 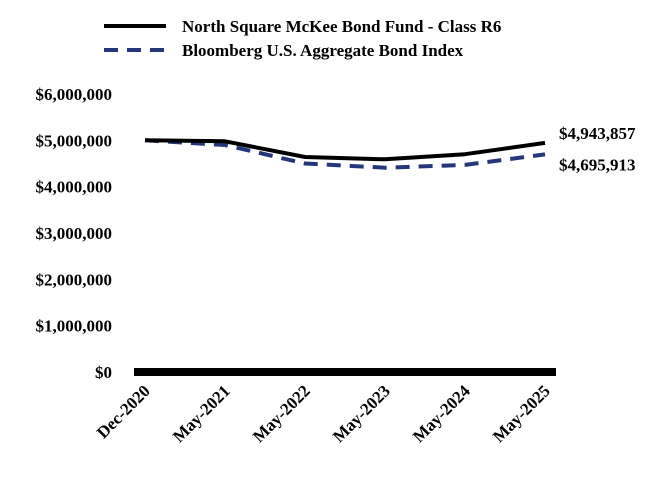 I want to click on end-value-label-1: $4,943,857, so click(x=597, y=133).